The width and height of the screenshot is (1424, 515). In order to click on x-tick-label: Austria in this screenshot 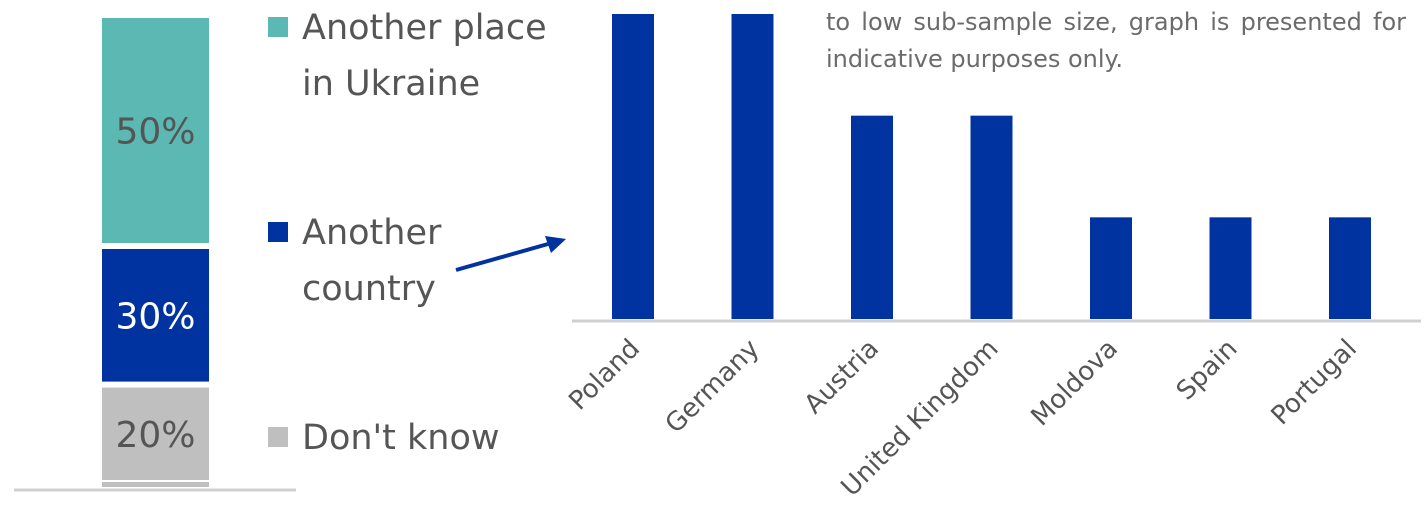, I will do `click(842, 377)`.